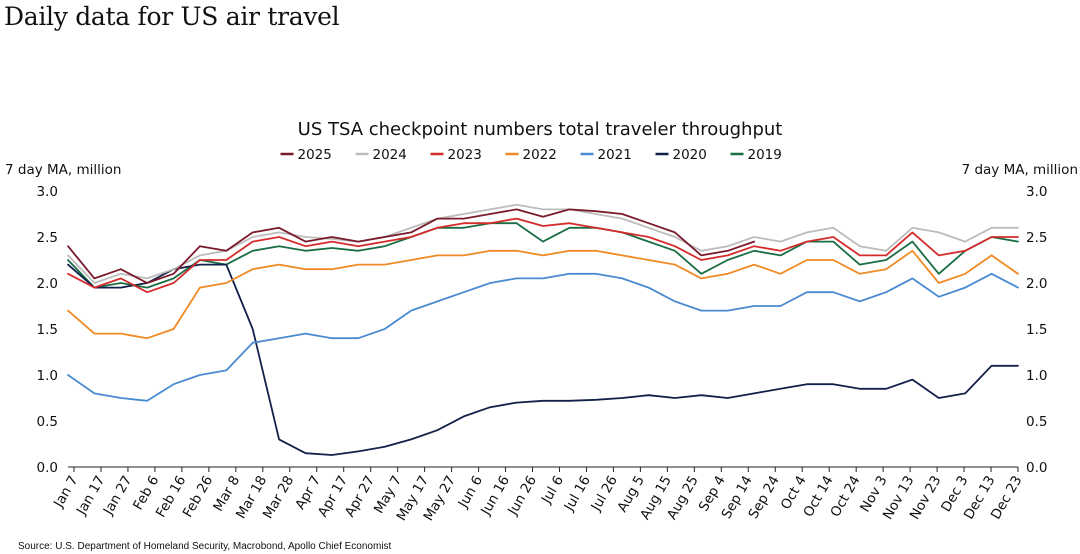 Image resolution: width=1080 pixels, height=554 pixels. I want to click on y-tick-label-right: 2.0, so click(1036, 284).